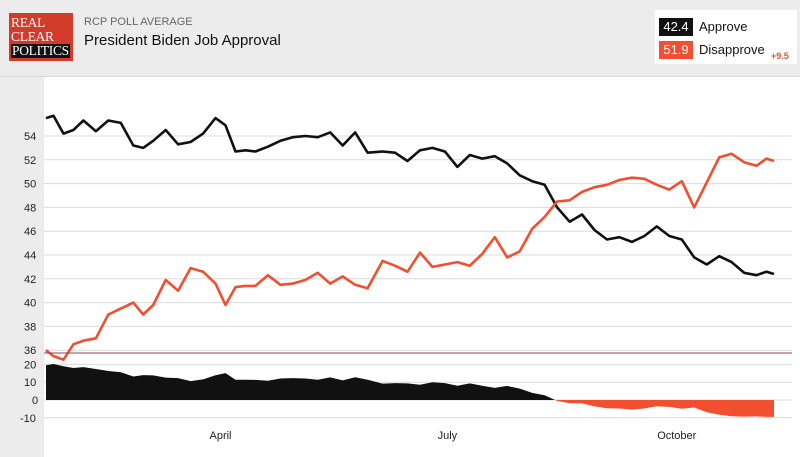 The width and height of the screenshot is (800, 457). Describe the element at coordinates (32, 36) in the screenshot. I see `logo-line-2: CLEAR` at that location.